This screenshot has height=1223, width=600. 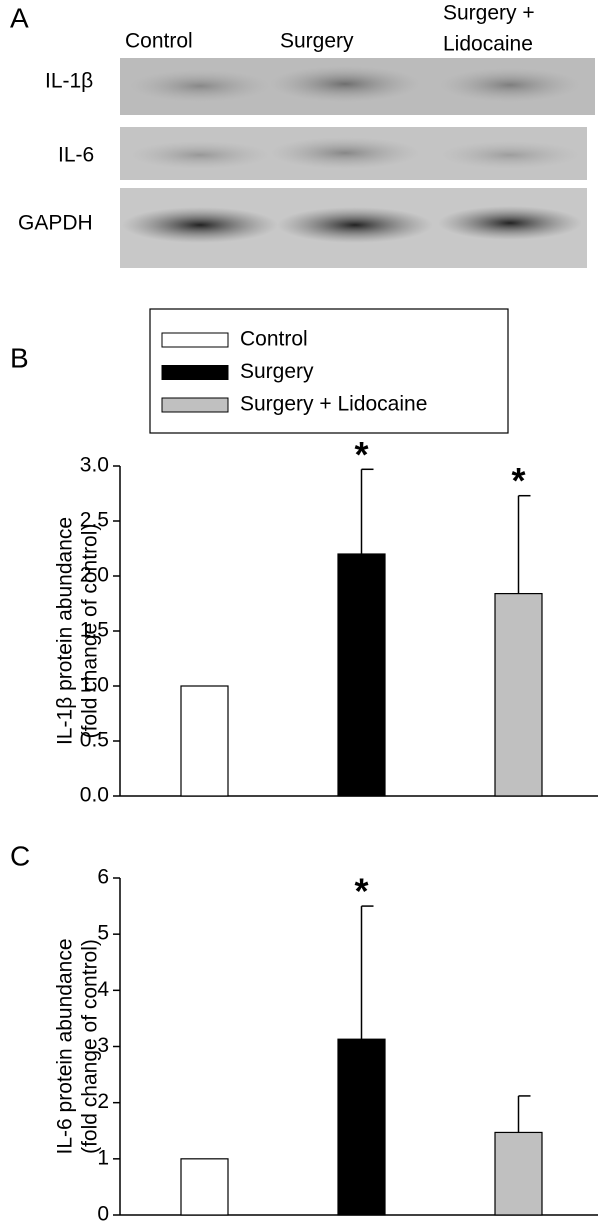 What do you see at coordinates (19, 357) in the screenshot?
I see `panel-label: B` at bounding box center [19, 357].